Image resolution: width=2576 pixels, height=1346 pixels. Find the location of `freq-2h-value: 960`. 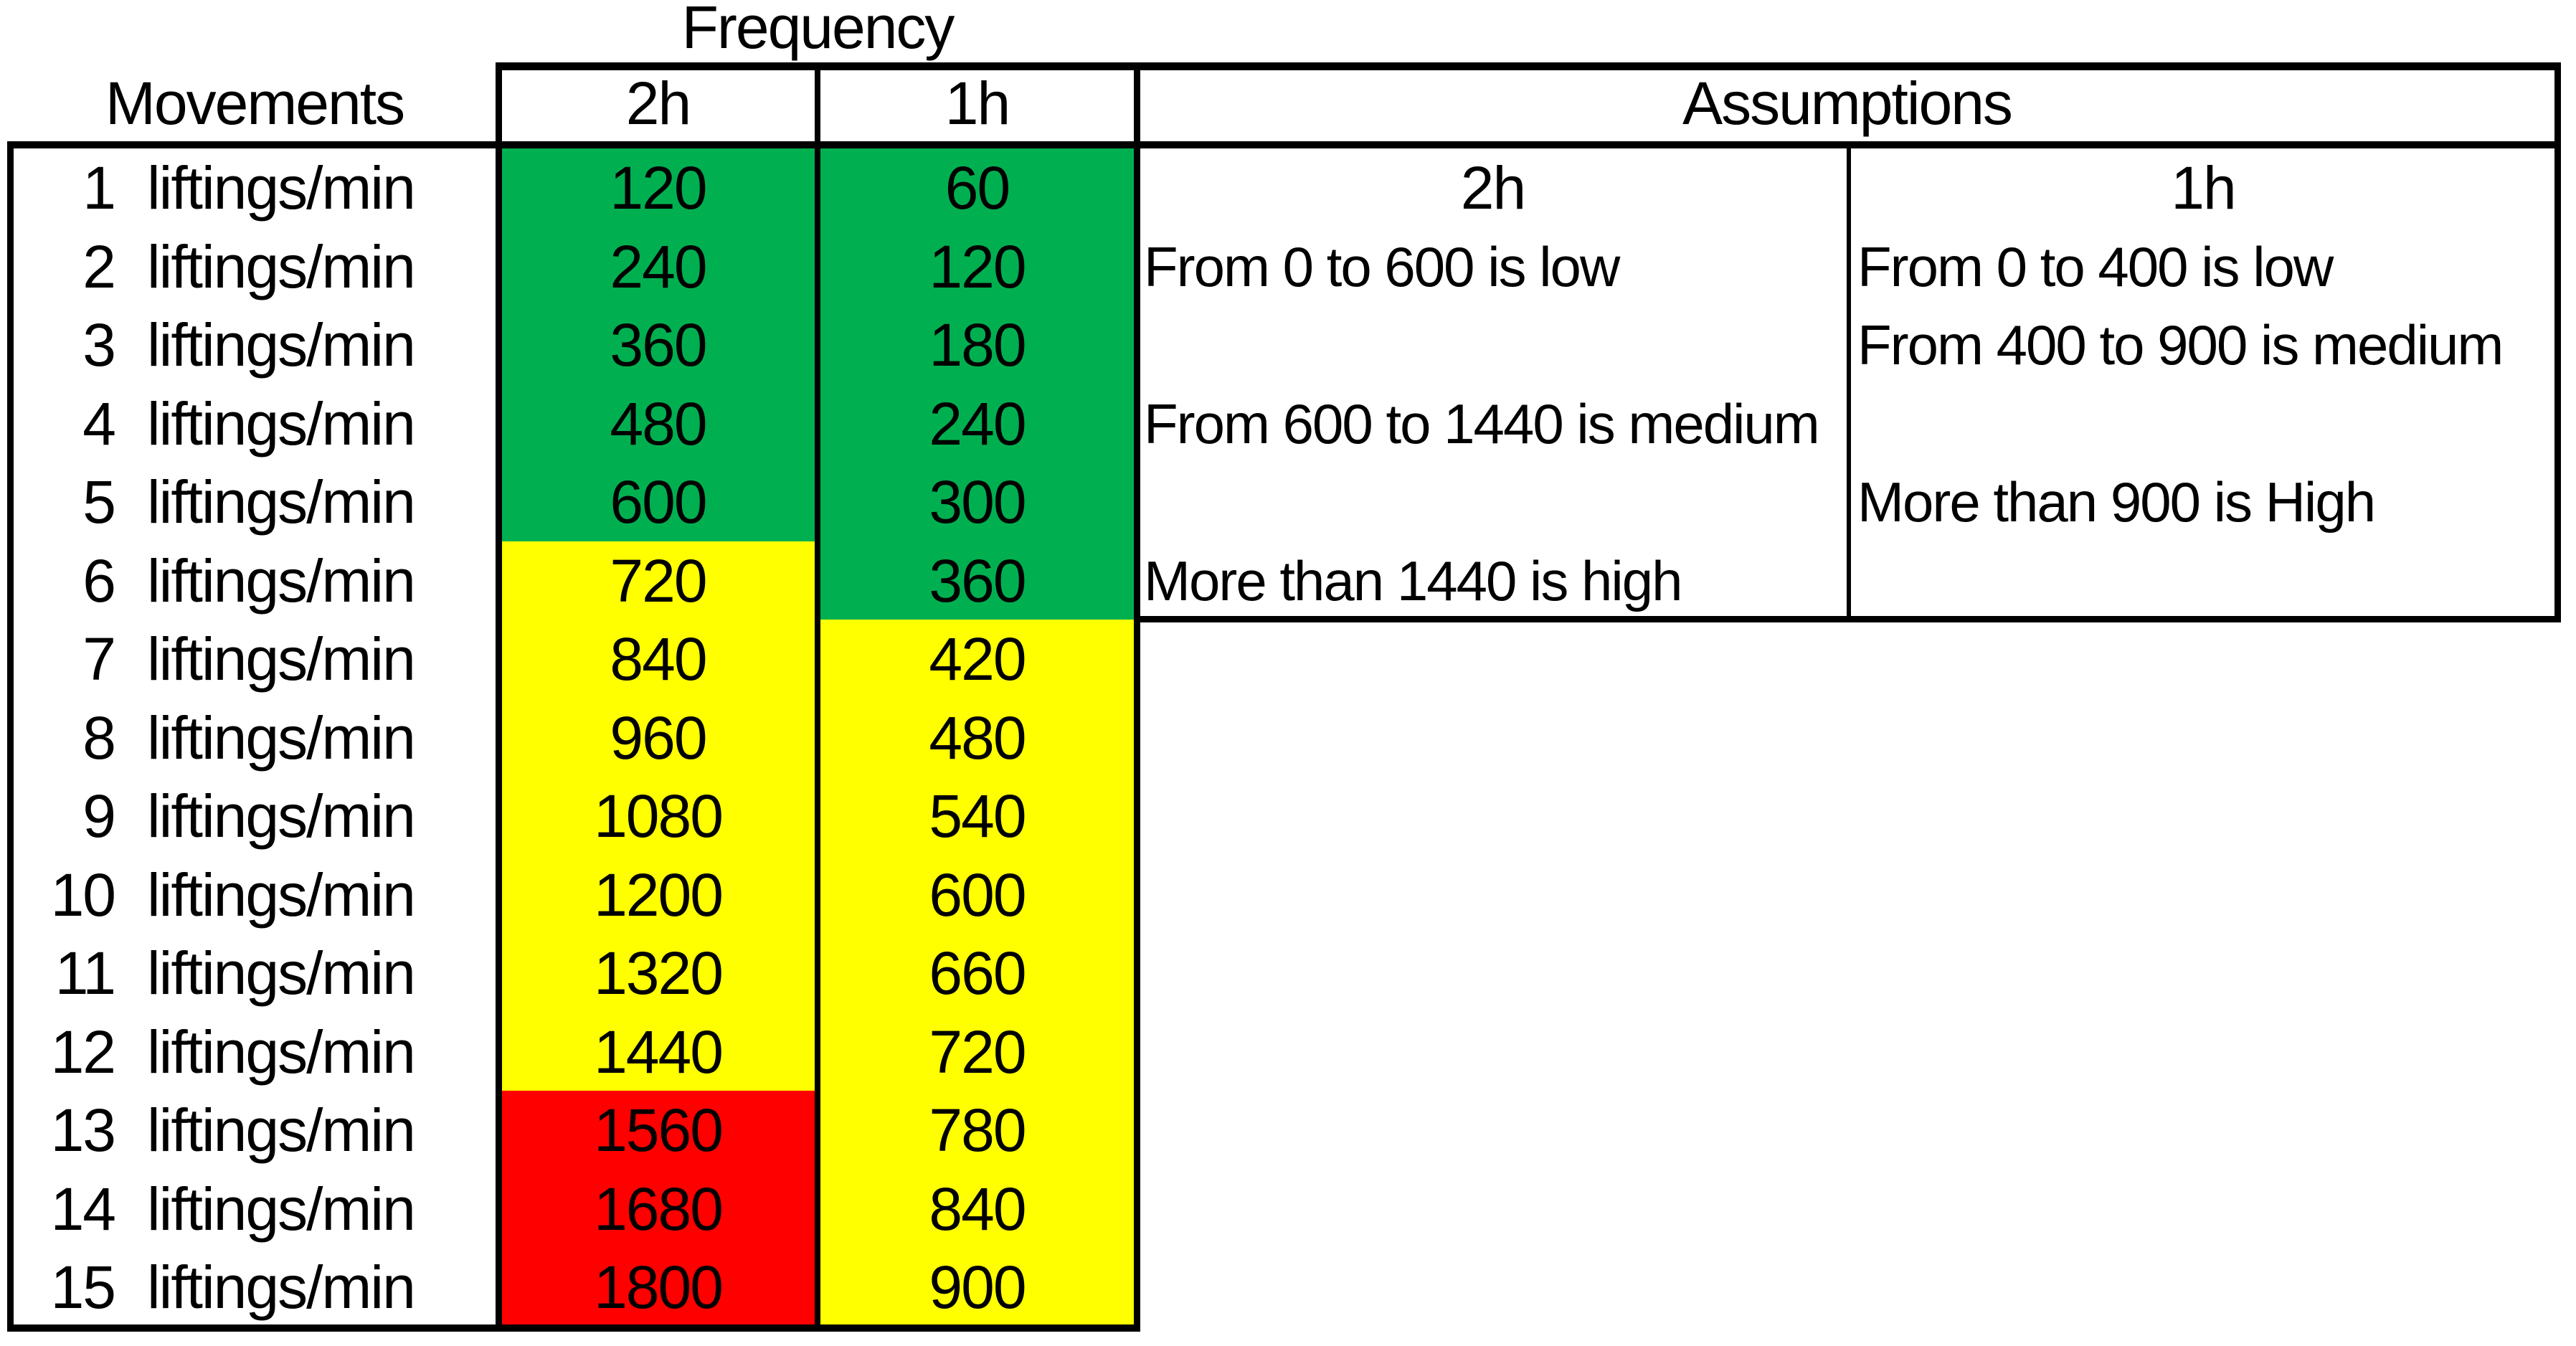

freq-2h-value: 960 is located at coordinates (658, 737).